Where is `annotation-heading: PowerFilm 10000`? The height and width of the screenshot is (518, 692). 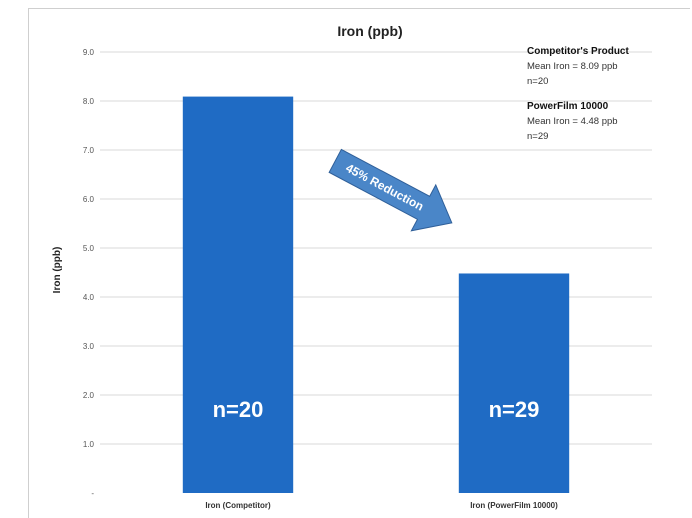 annotation-heading: PowerFilm 10000 is located at coordinates (568, 106).